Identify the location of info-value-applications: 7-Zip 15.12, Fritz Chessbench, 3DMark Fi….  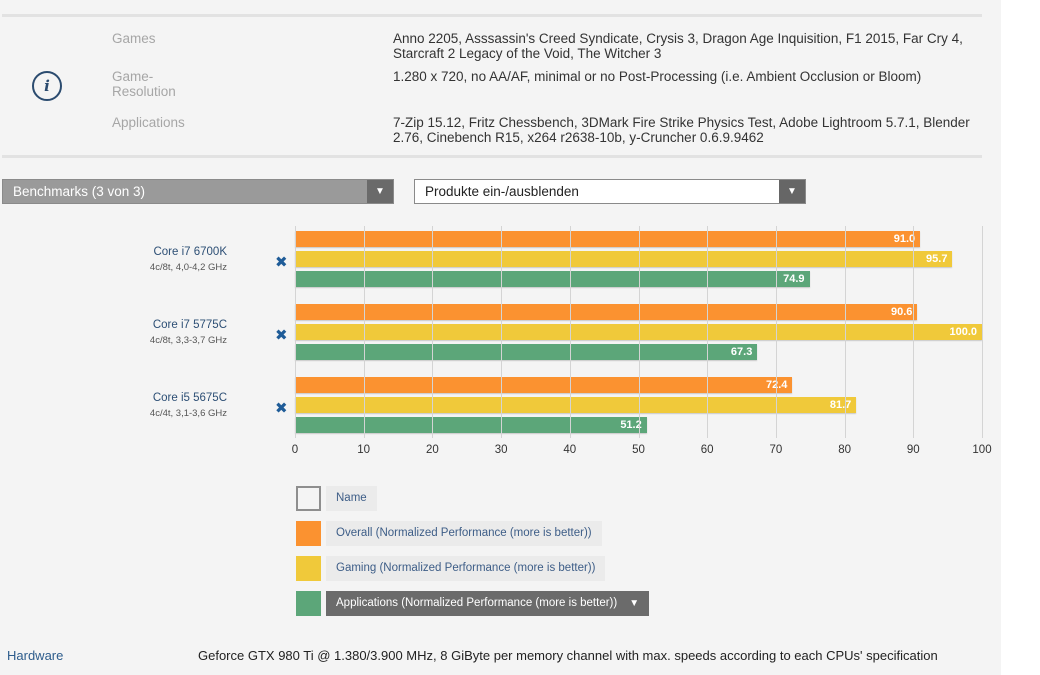
(681, 130).